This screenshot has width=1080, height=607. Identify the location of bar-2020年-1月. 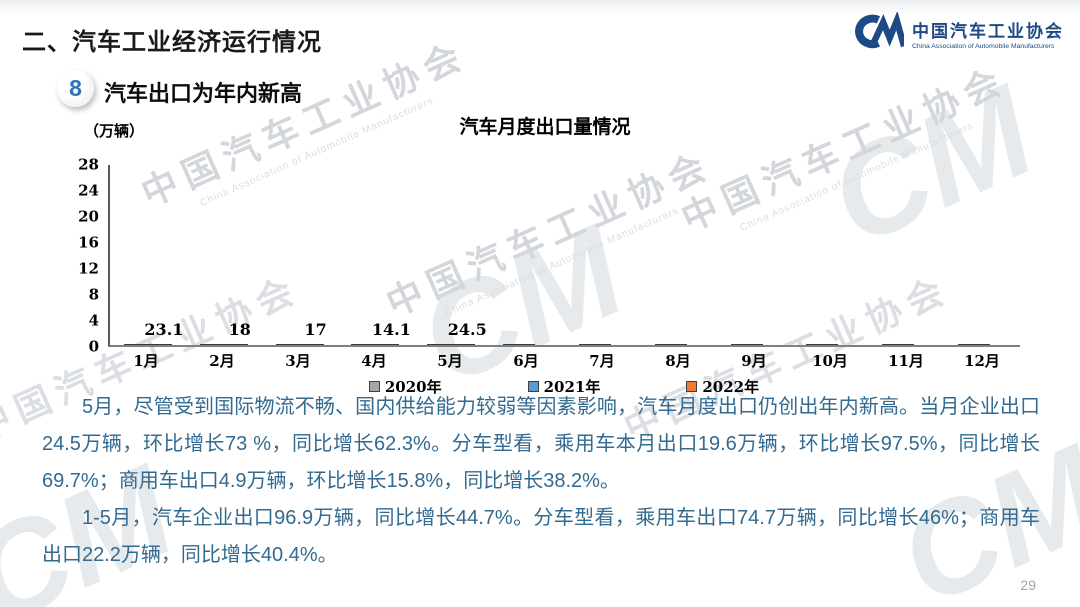
(131, 344).